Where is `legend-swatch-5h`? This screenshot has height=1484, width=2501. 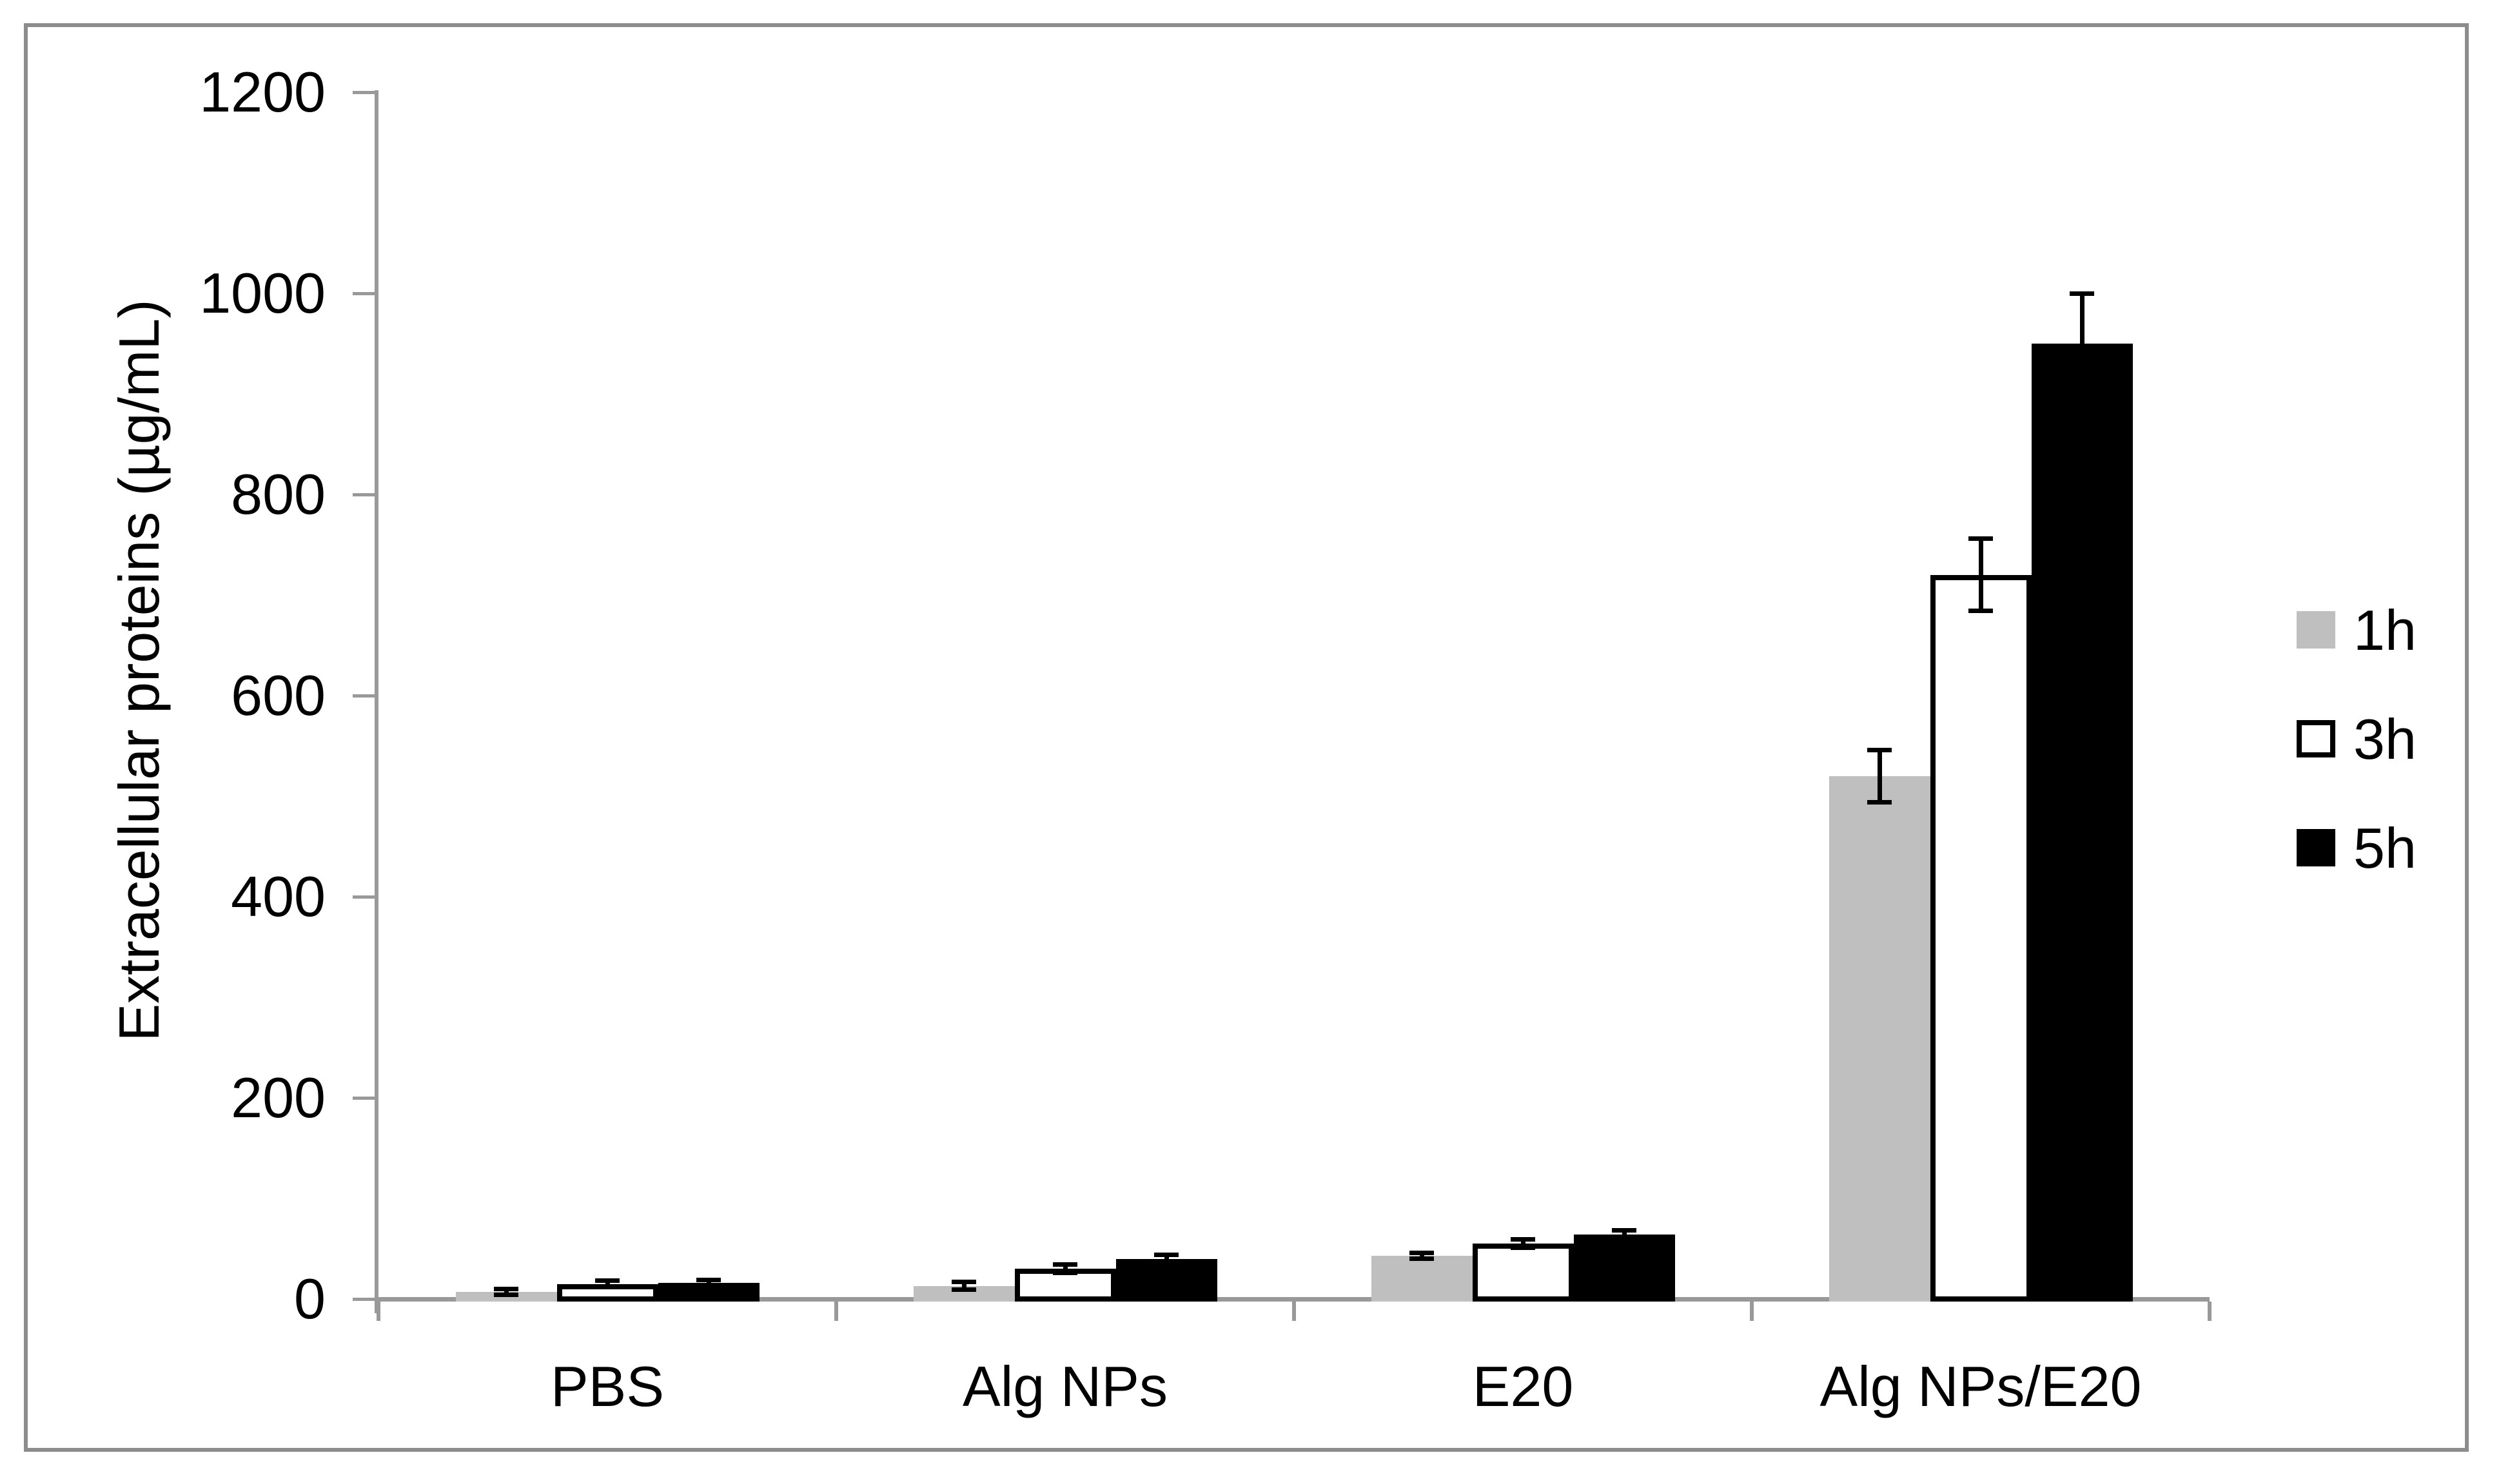 legend-swatch-5h is located at coordinates (2316, 847).